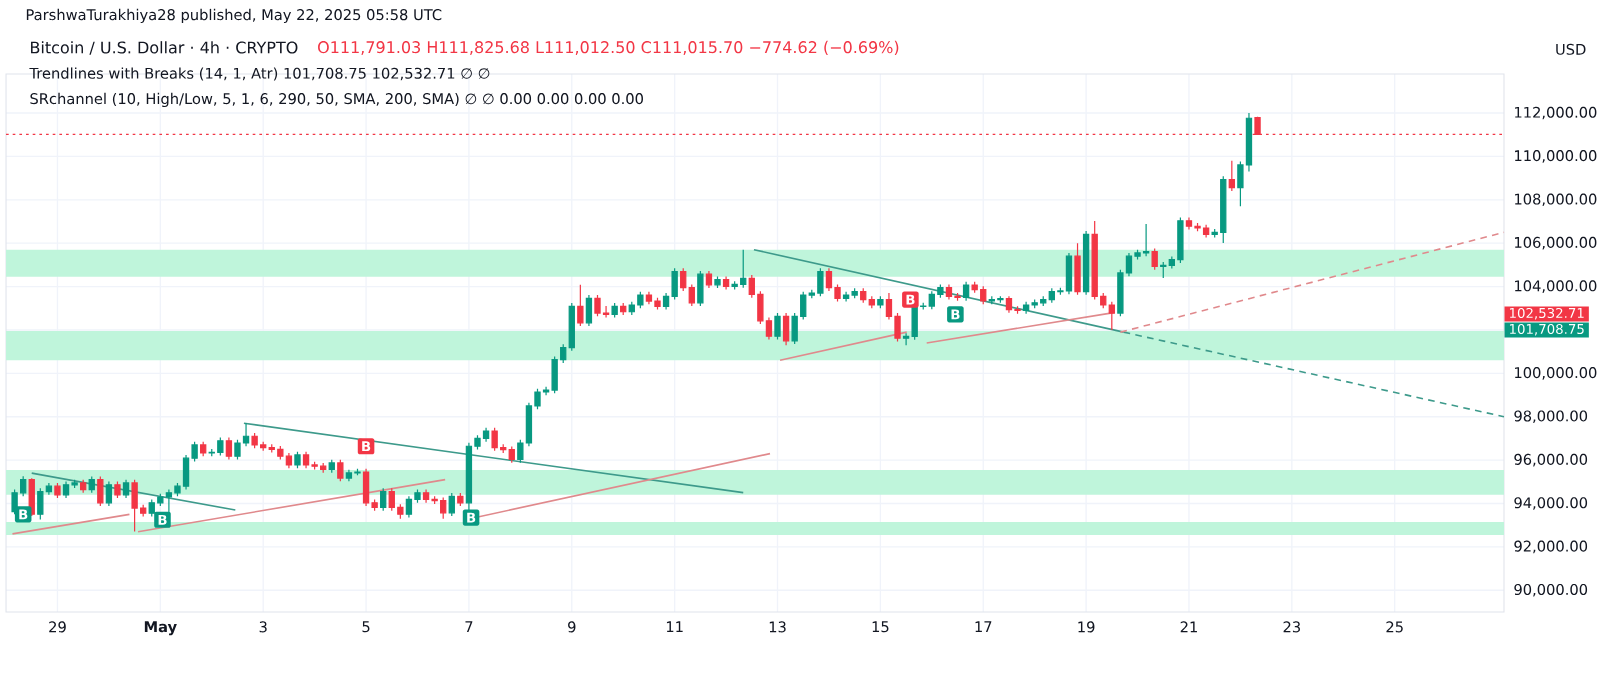 The width and height of the screenshot is (1600, 684). What do you see at coordinates (608, 48) in the screenshot?
I see `text: O111,791.03 H111,825.68 L111,012.50 C111,015.70 −774.62 (−0.69%)` at bounding box center [608, 48].